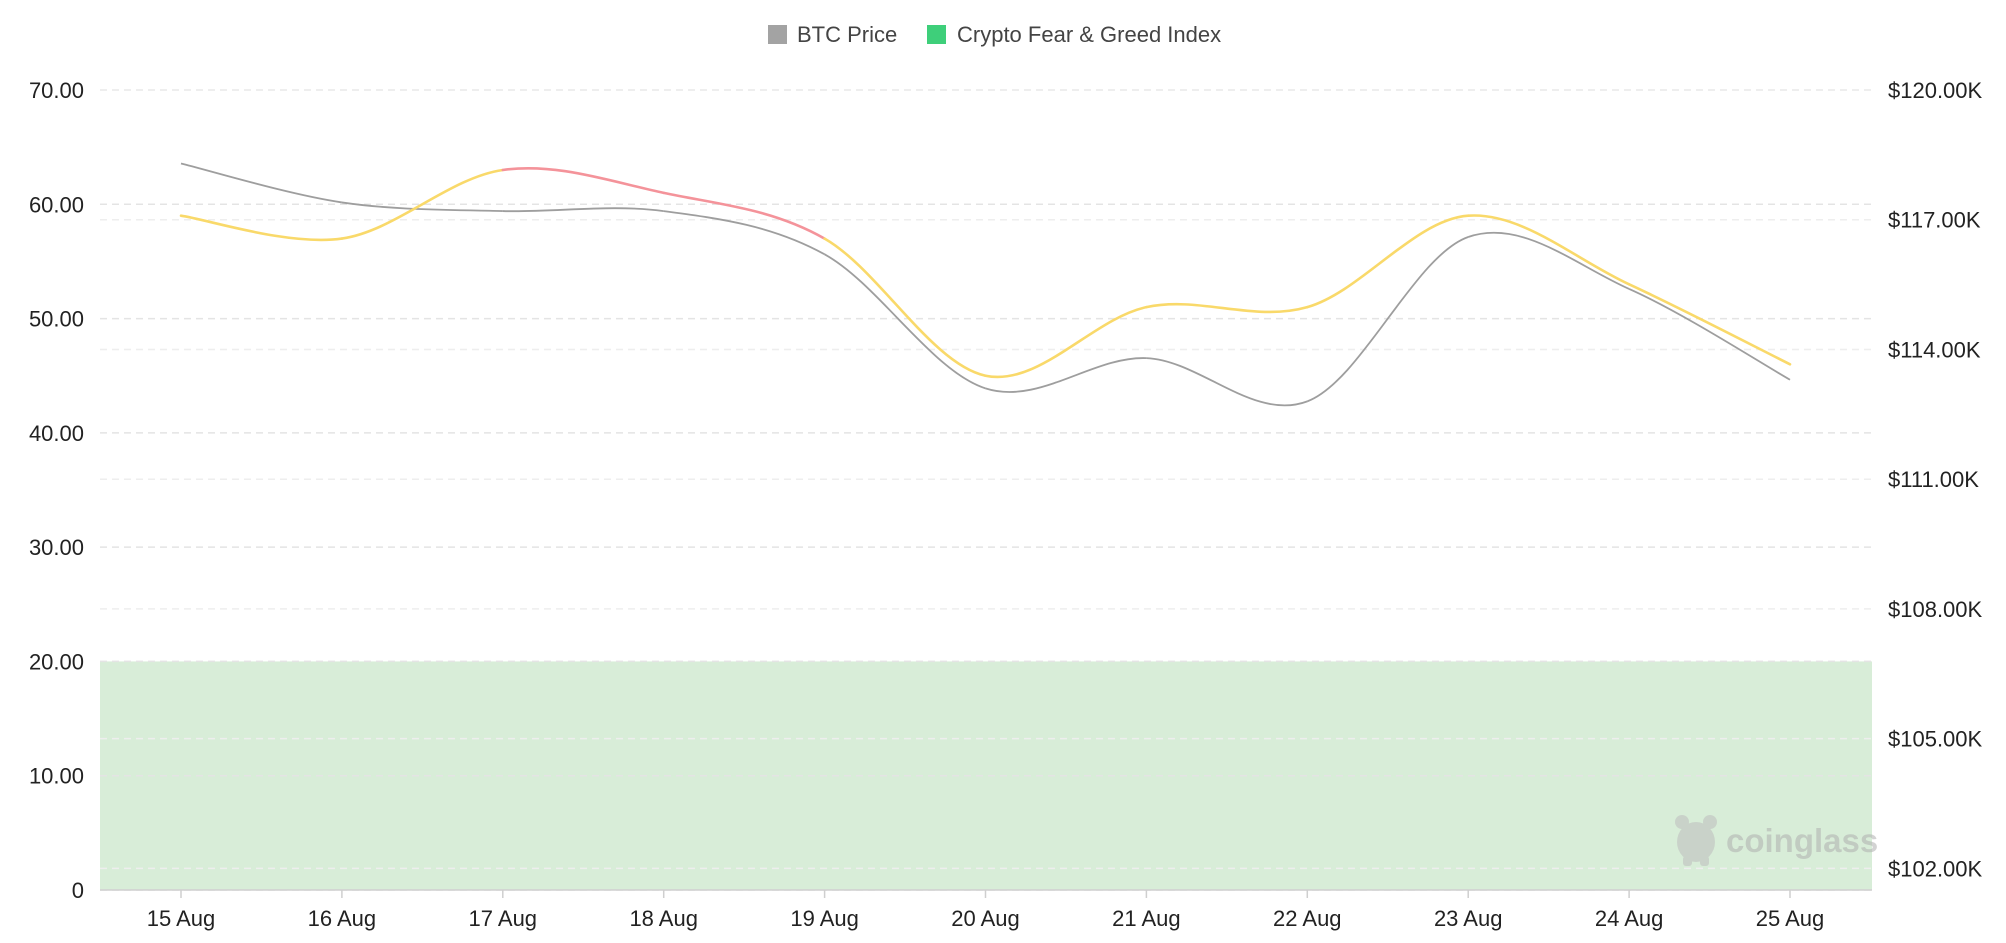 The image size is (2006, 943). Describe the element at coordinates (1146, 918) in the screenshot. I see `x-tick-label: 21 Aug` at that location.